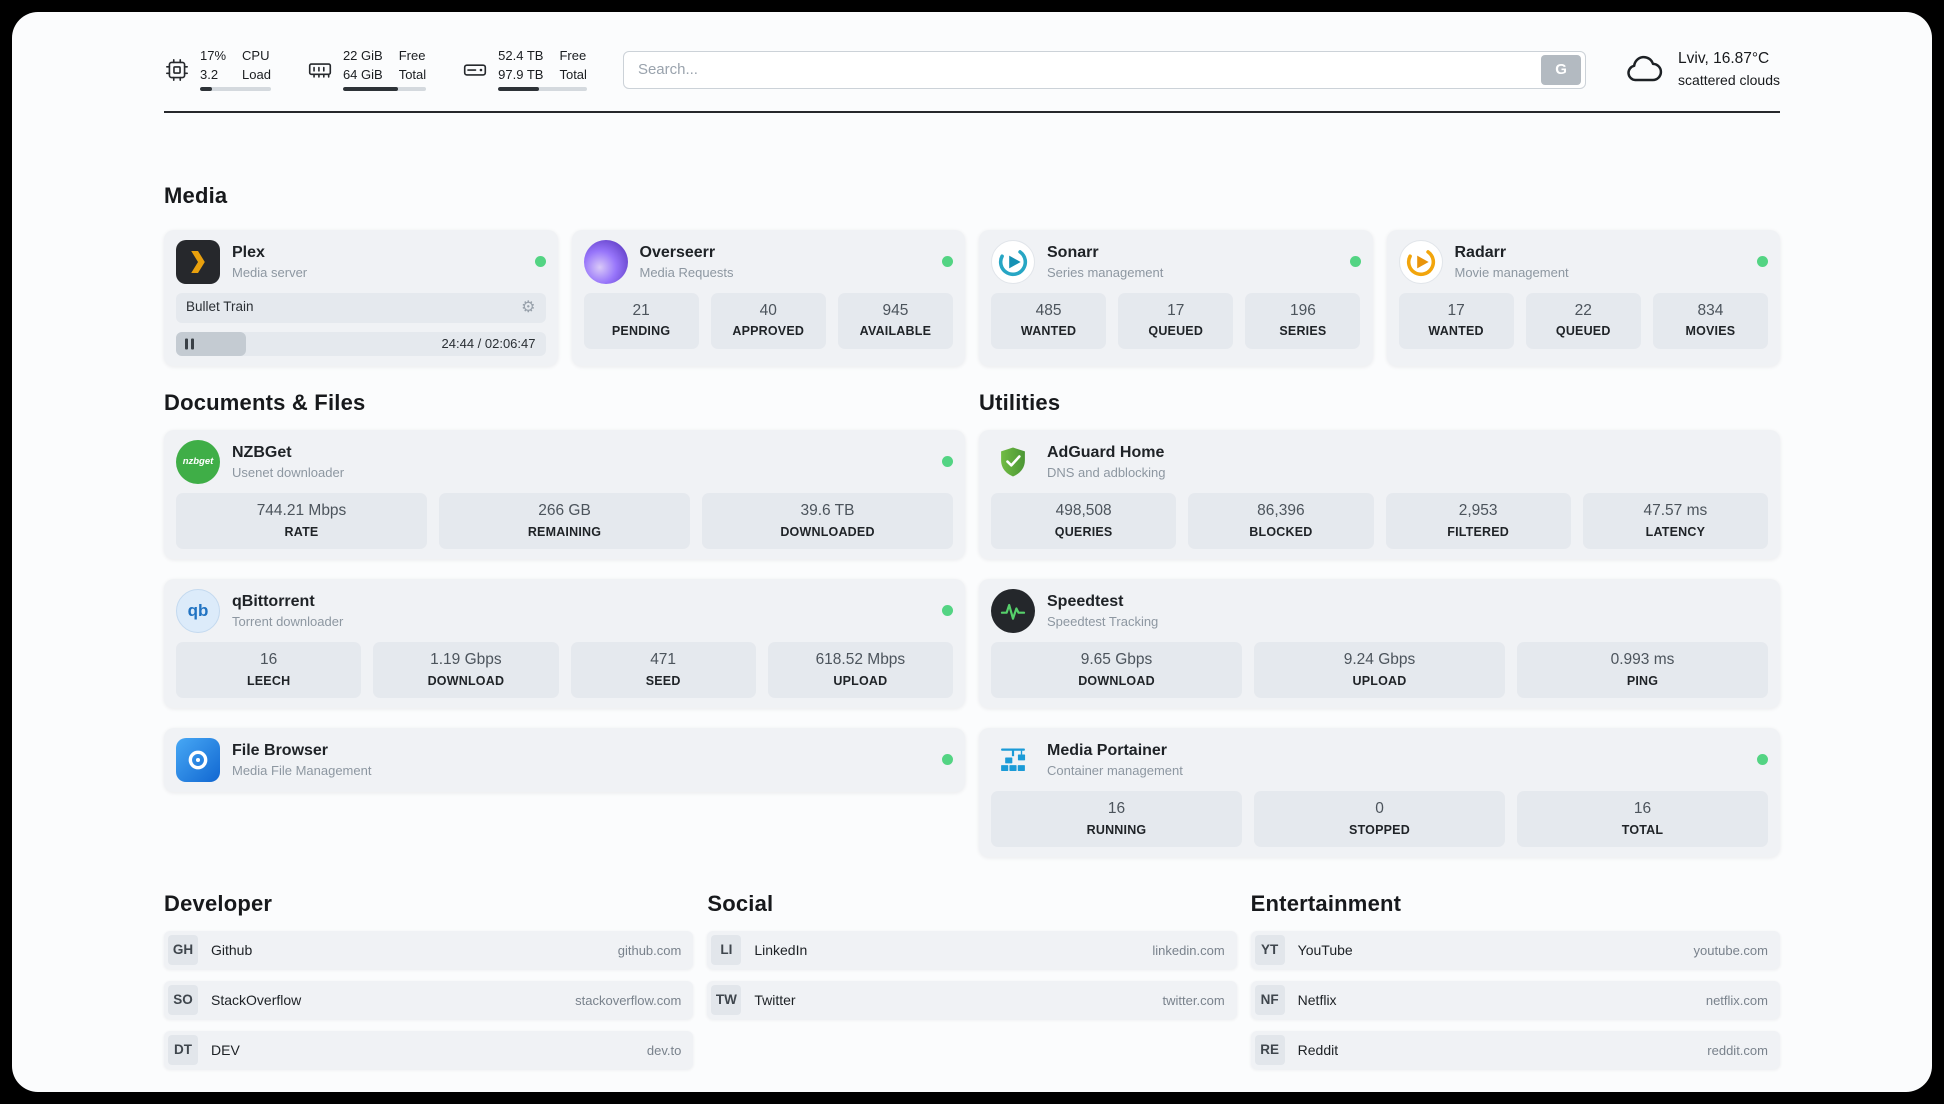  What do you see at coordinates (1089, 70) in the screenshot?
I see `search-input` at bounding box center [1089, 70].